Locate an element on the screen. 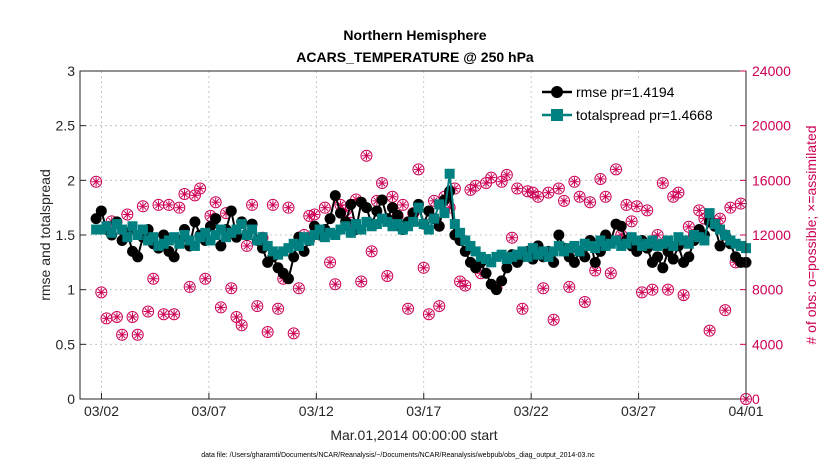 The image size is (830, 470). x-tick-label-5: 03/27 is located at coordinates (638, 411).